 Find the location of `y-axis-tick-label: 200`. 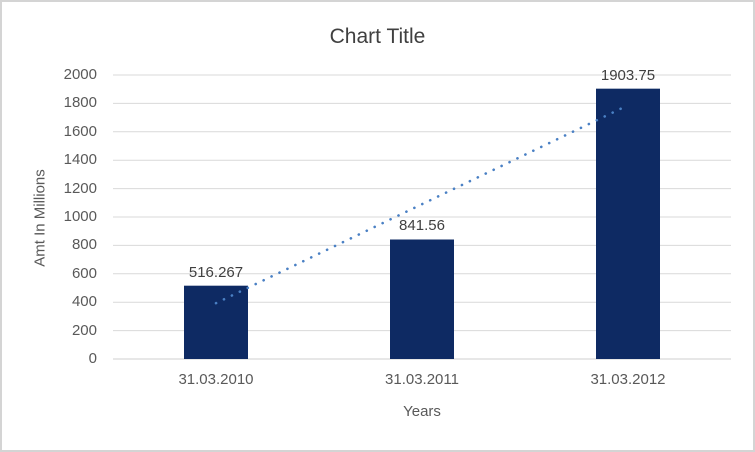

y-axis-tick-label: 200 is located at coordinates (84, 330).